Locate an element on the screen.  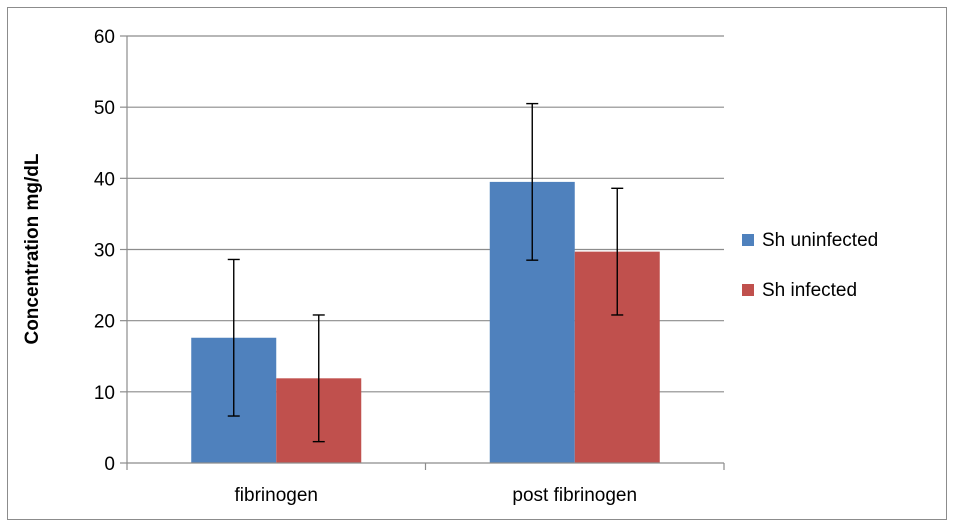
legend-label: Sh infected is located at coordinates (809, 290).